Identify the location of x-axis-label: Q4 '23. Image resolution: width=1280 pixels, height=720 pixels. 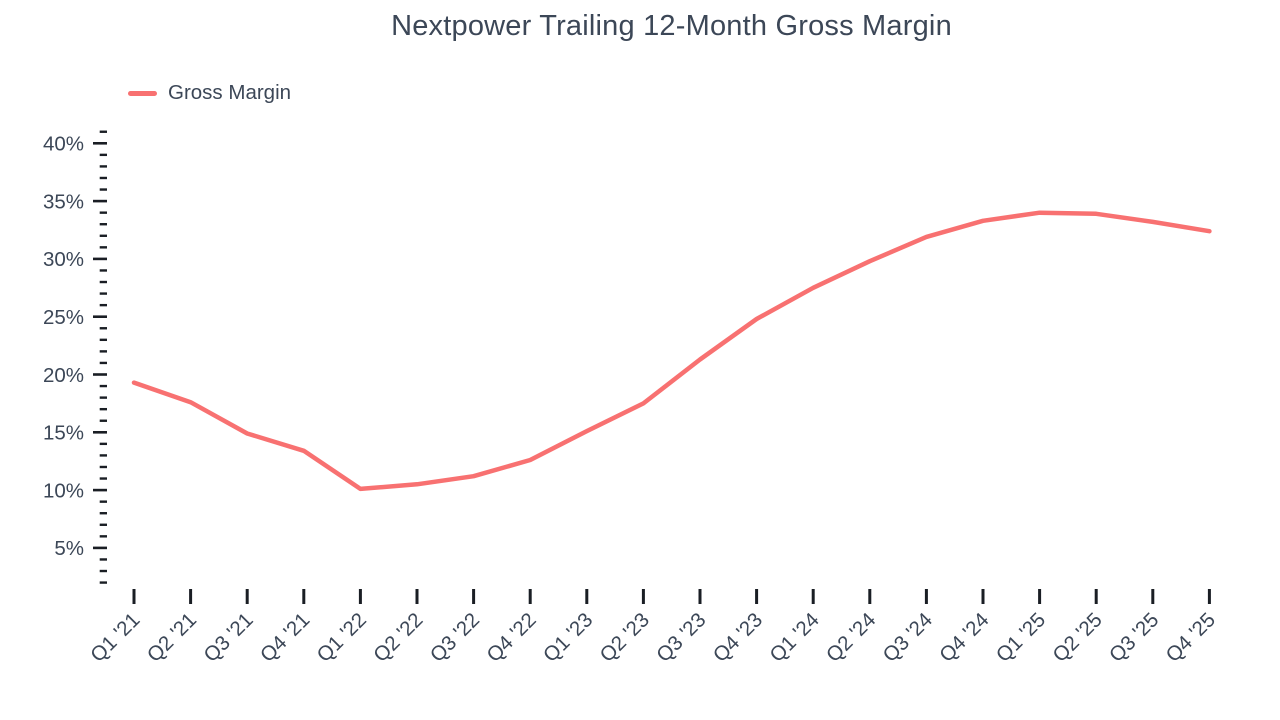
(738, 637).